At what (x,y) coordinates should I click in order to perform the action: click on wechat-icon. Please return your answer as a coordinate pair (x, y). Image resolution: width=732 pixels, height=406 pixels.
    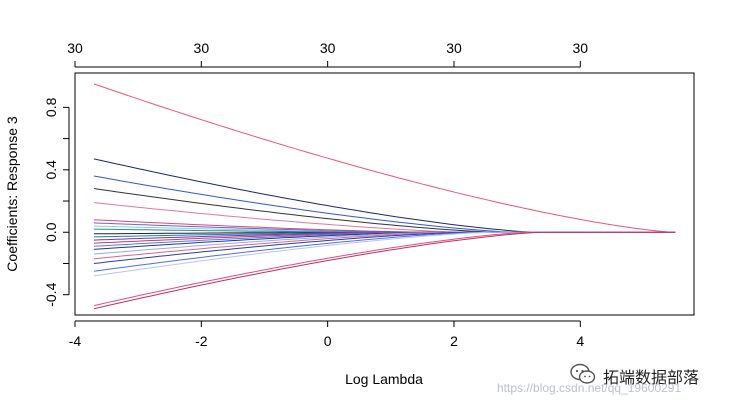
    Looking at the image, I should click on (583, 373).